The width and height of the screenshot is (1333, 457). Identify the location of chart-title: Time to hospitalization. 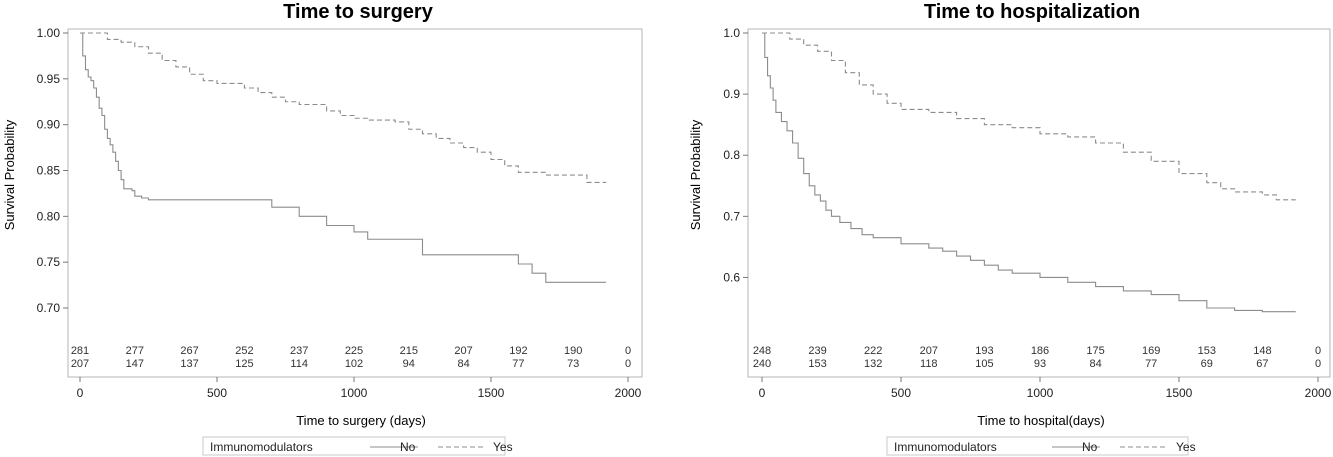
(1032, 12).